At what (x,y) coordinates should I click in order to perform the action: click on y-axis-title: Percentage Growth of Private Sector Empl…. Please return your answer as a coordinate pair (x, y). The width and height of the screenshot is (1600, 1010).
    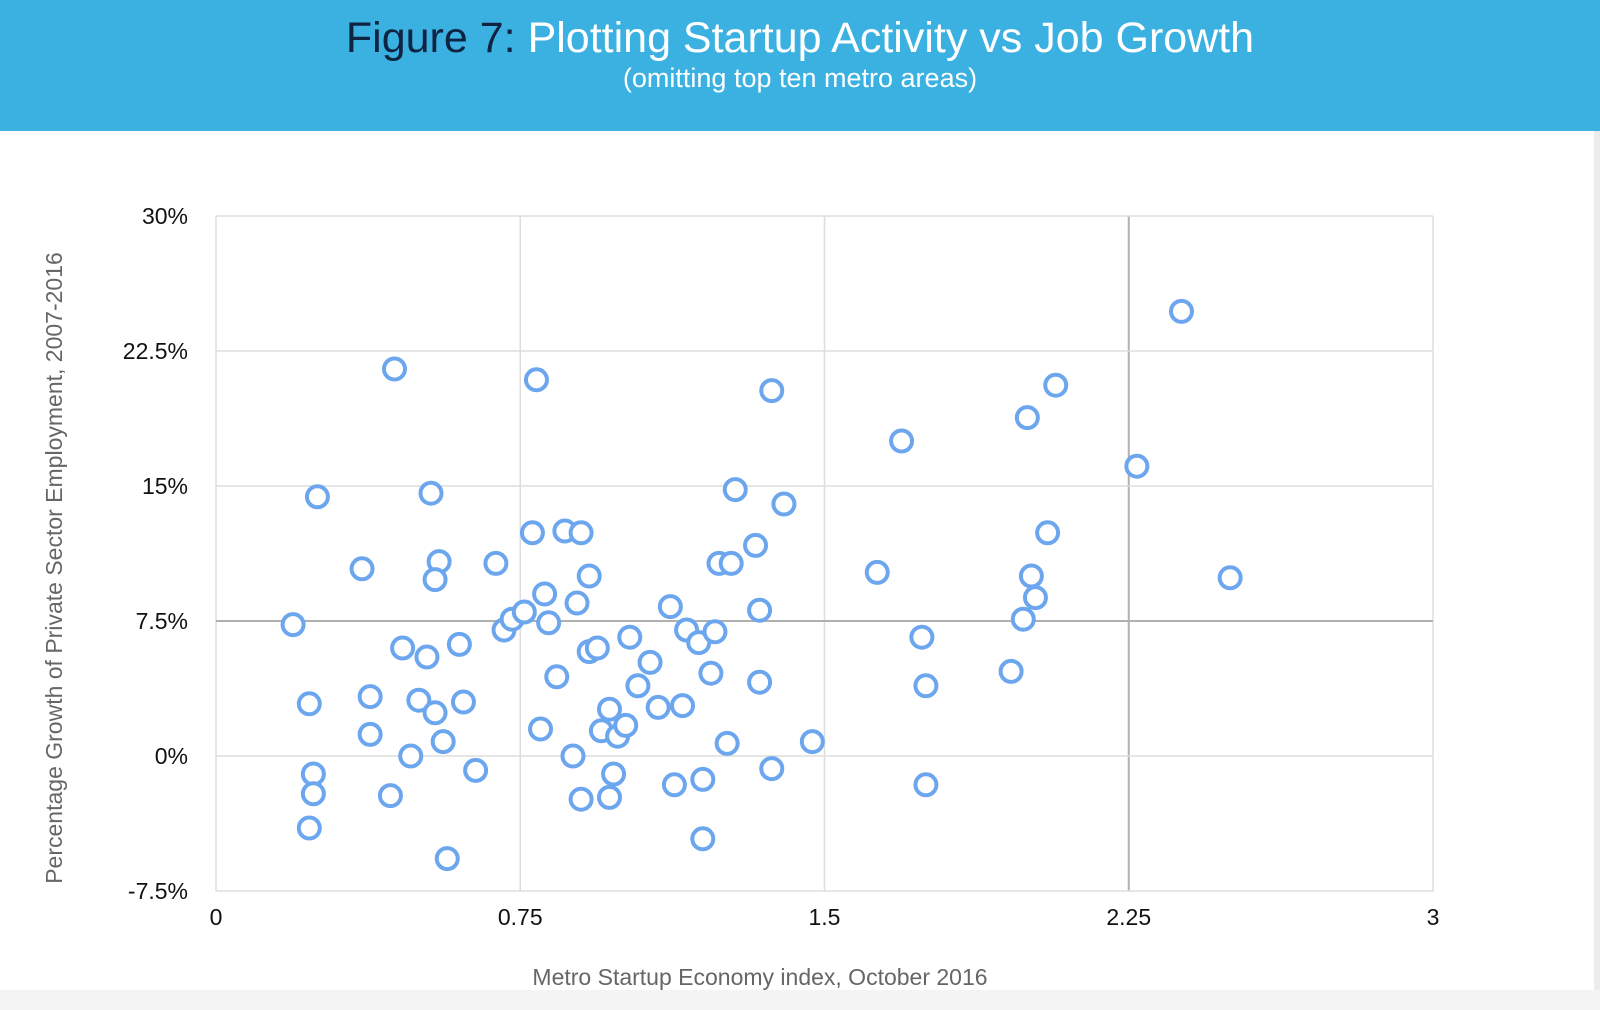
    Looking at the image, I should click on (54, 568).